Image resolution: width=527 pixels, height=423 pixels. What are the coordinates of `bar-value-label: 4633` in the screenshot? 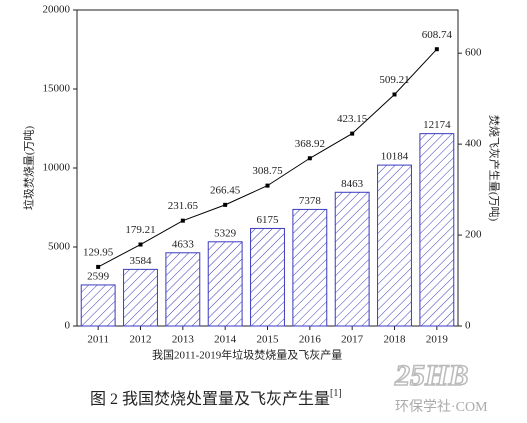 It's located at (183, 244).